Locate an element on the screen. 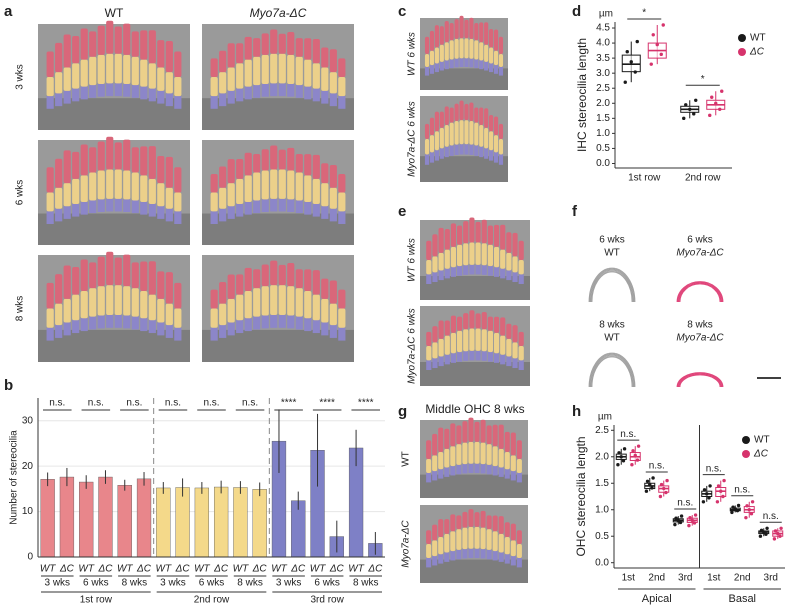 This screenshot has height=608, width=794. y-tick-label: 0 is located at coordinates (30, 557).